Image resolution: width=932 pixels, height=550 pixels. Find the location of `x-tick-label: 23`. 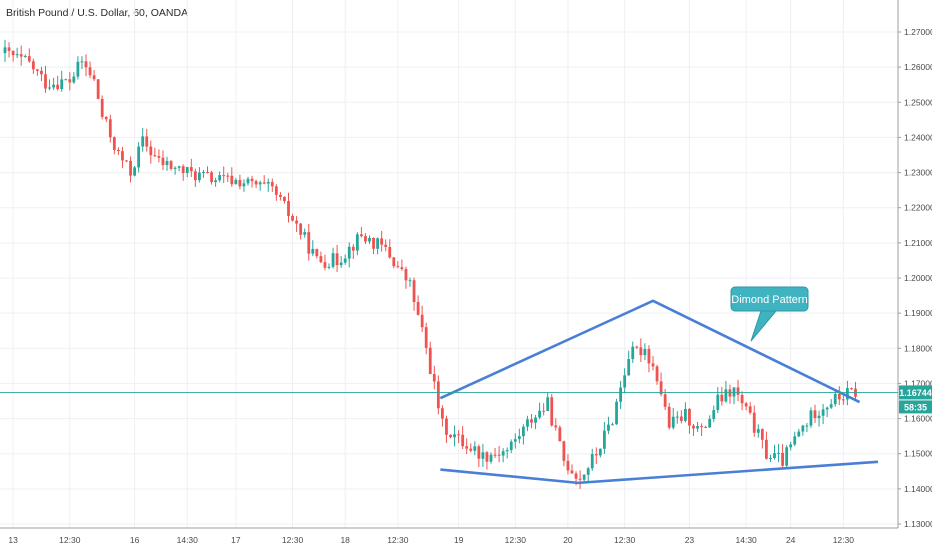

x-tick-label: 23 is located at coordinates (690, 540).